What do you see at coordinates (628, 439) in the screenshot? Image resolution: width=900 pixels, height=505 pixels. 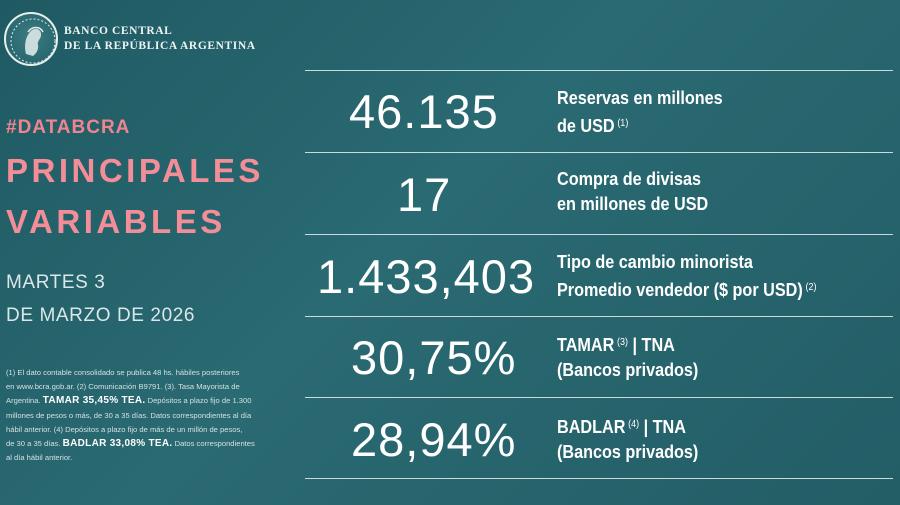 I see `variable-label: BADLAR (4) | TNA (Bancos privados)` at bounding box center [628, 439].